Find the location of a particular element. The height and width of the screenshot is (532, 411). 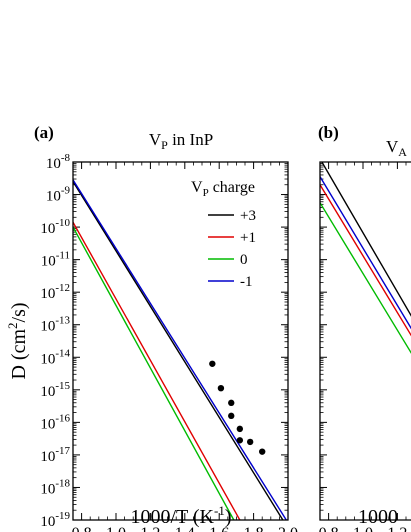

panel-b-x-axis-label: 1000 is located at coordinates (378, 517).